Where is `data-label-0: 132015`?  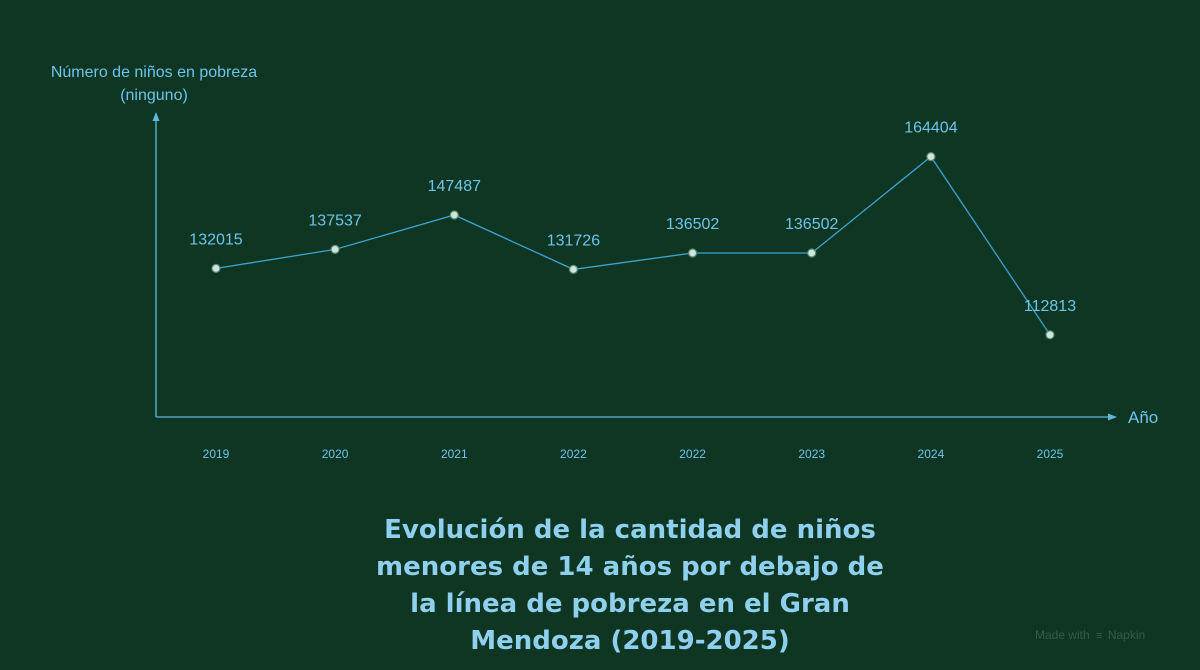 data-label-0: 132015 is located at coordinates (215, 239).